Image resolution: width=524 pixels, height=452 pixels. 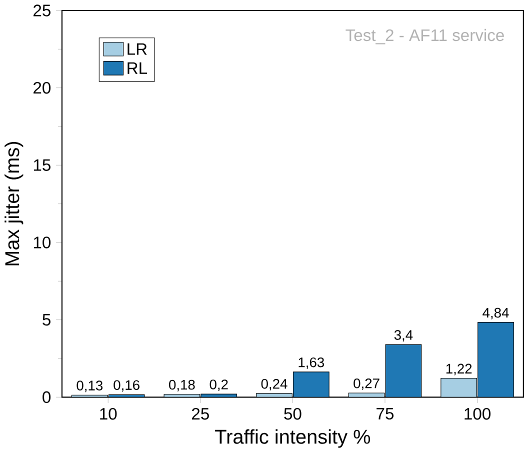 What do you see at coordinates (477, 414) in the screenshot?
I see `x-tick-label: 100` at bounding box center [477, 414].